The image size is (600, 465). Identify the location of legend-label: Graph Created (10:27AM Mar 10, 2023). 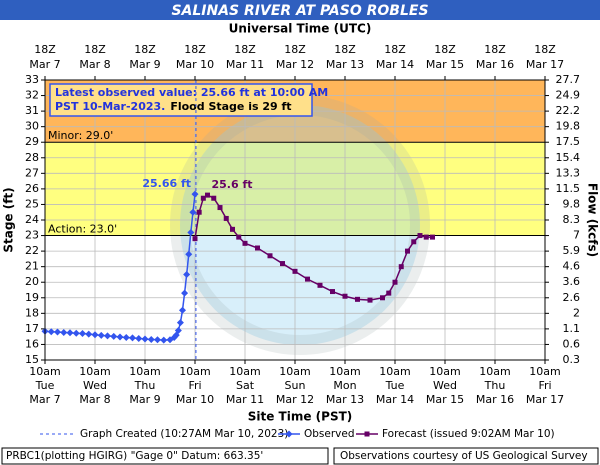
(184, 434).